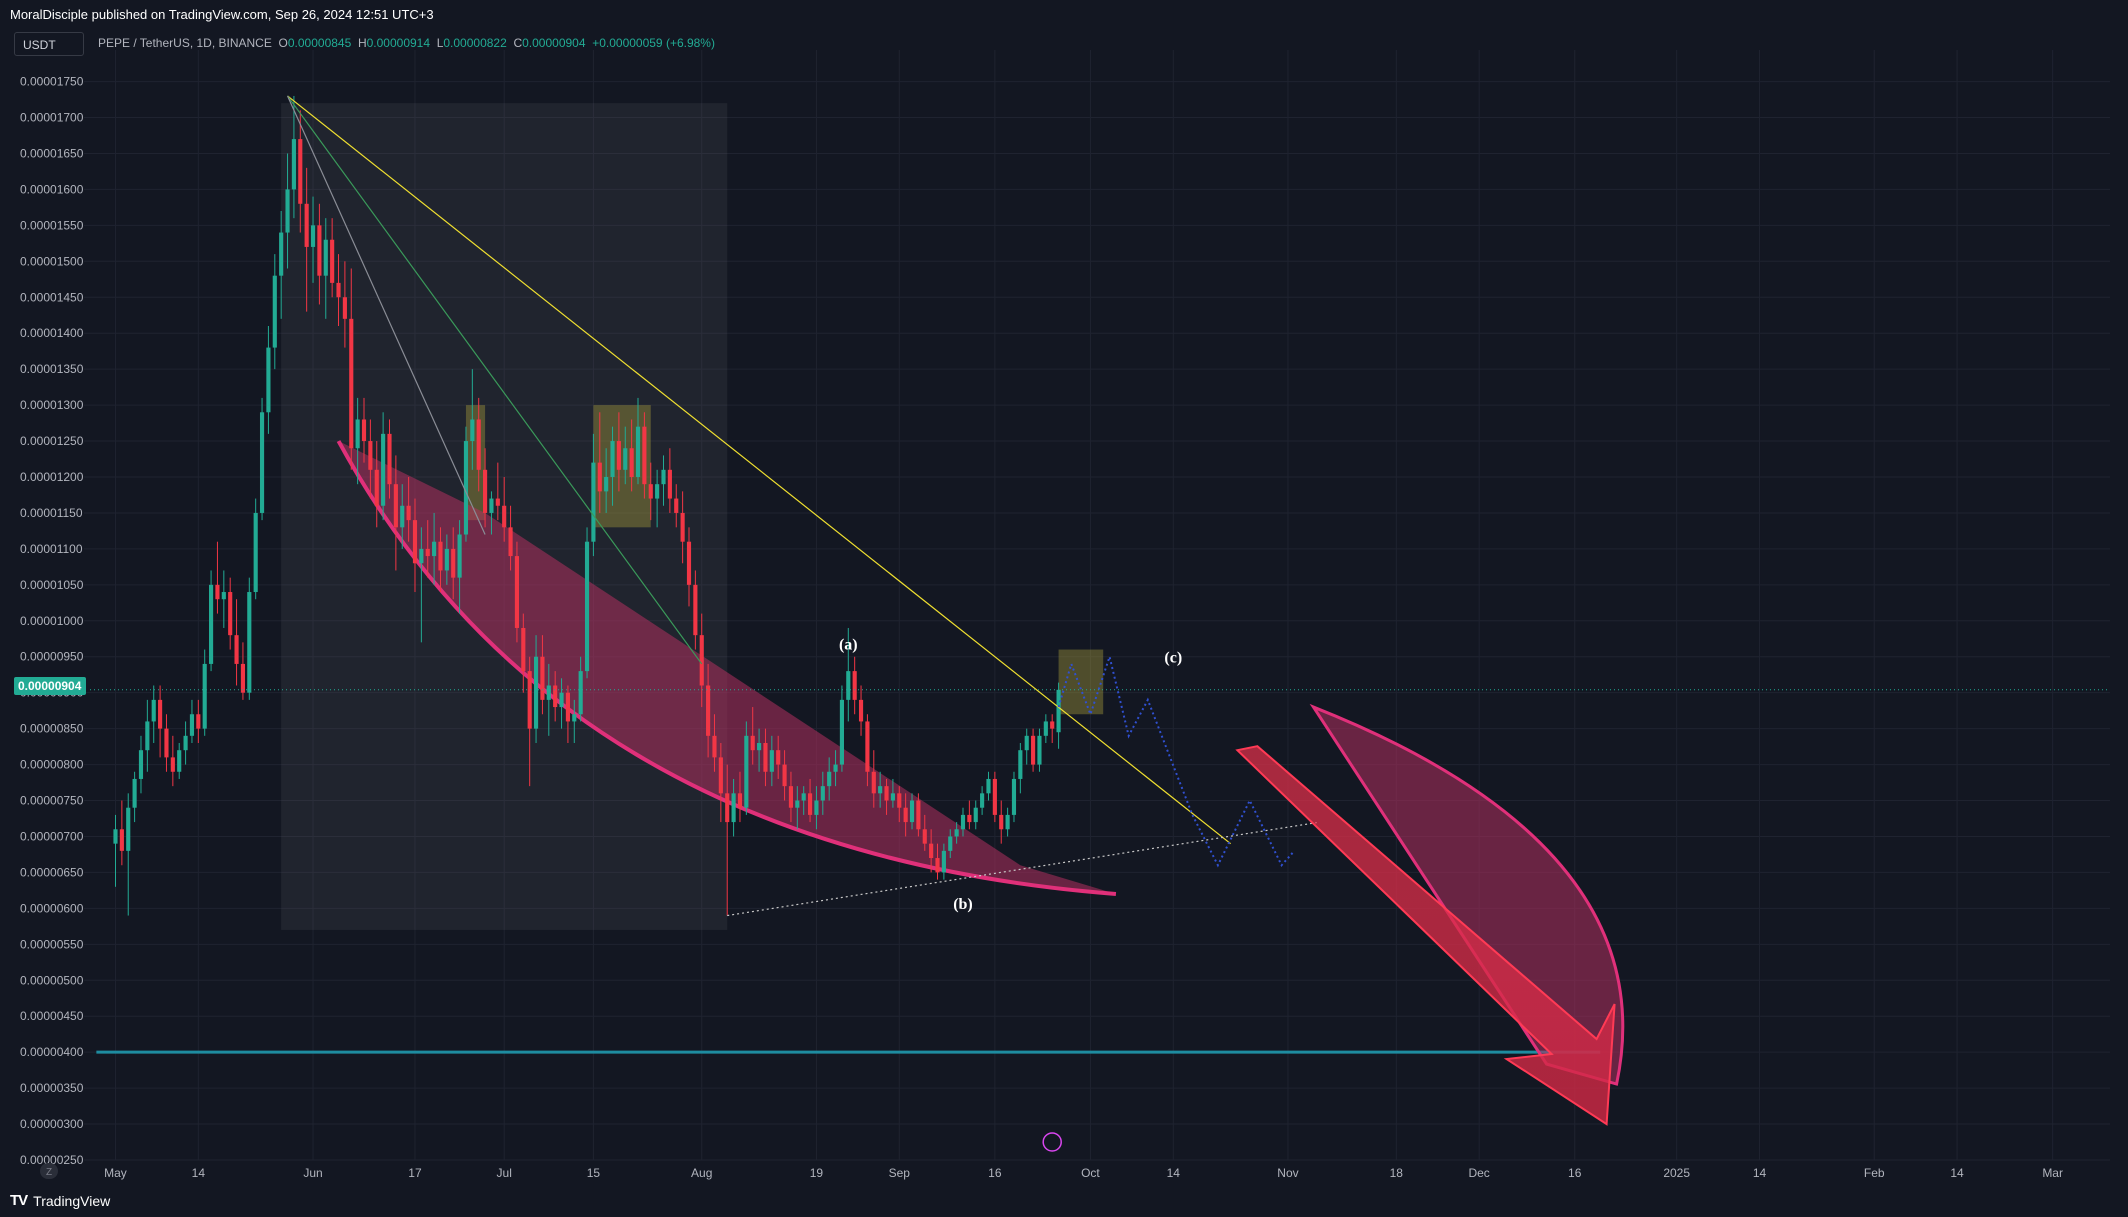 Image resolution: width=2128 pixels, height=1217 pixels. Describe the element at coordinates (701, 1173) in the screenshot. I see `time-tick-label: Aug` at that location.